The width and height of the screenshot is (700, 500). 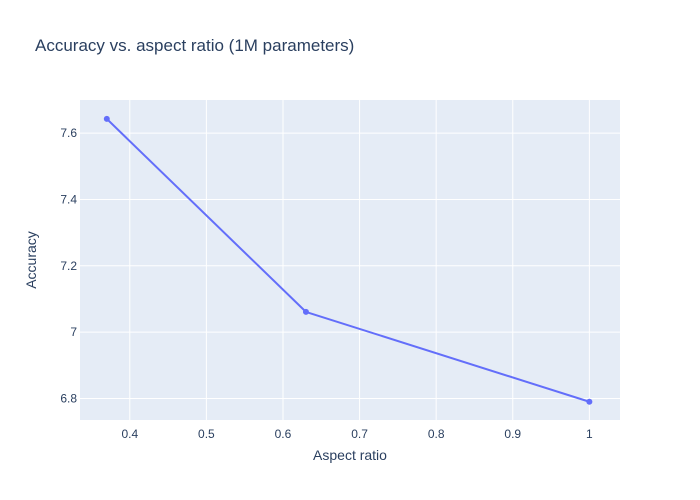 What do you see at coordinates (436, 434) in the screenshot?
I see `x-tick-label: 0.8` at bounding box center [436, 434].